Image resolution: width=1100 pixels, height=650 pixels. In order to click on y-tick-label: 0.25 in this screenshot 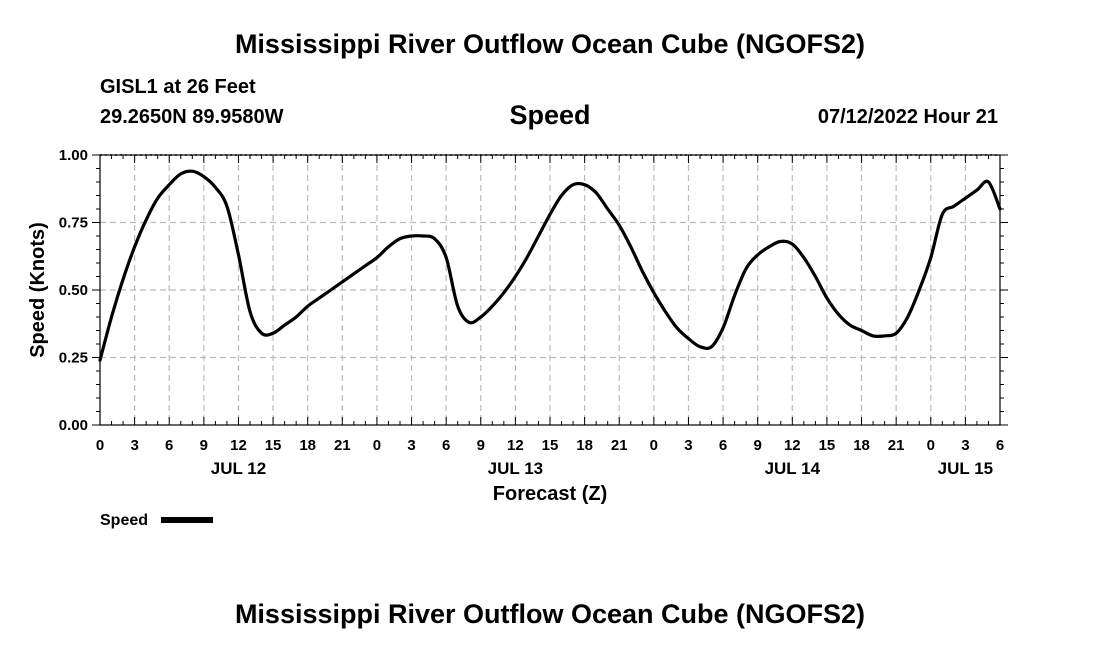, I will do `click(73, 358)`.